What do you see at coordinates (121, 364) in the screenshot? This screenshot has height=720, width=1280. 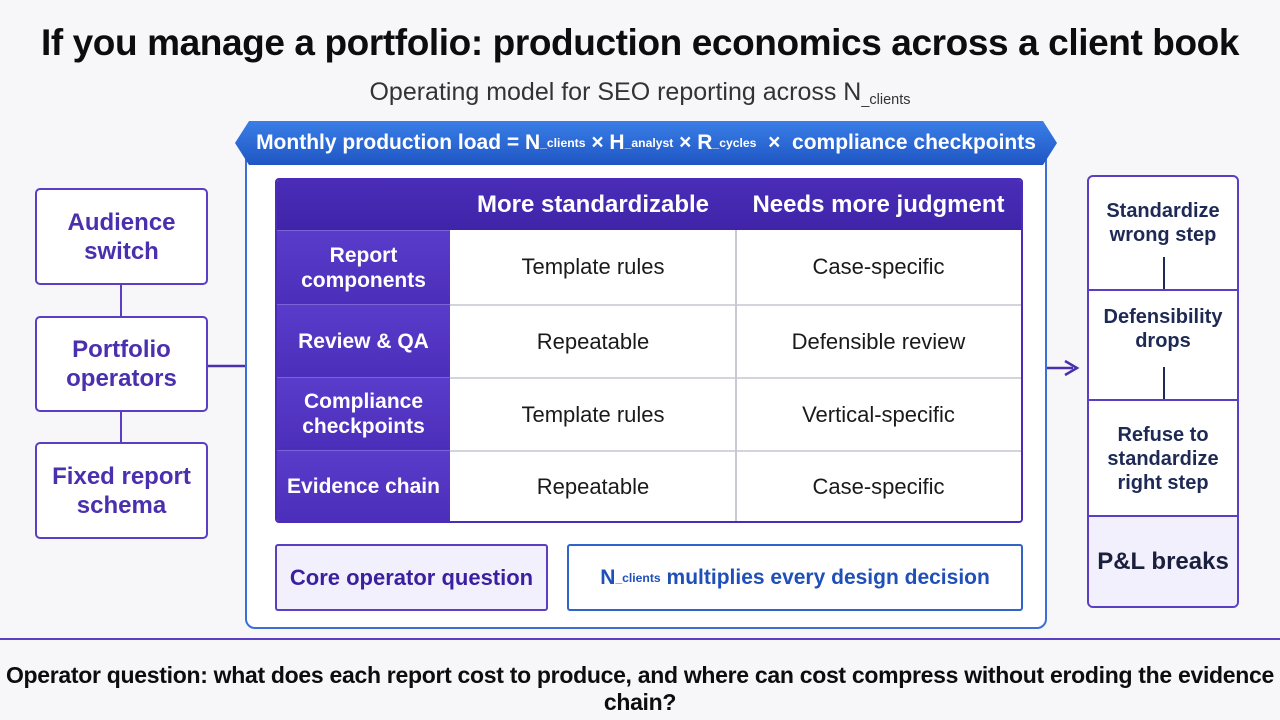 I see `left-box-portfolio-operators: Portfolio operators` at bounding box center [121, 364].